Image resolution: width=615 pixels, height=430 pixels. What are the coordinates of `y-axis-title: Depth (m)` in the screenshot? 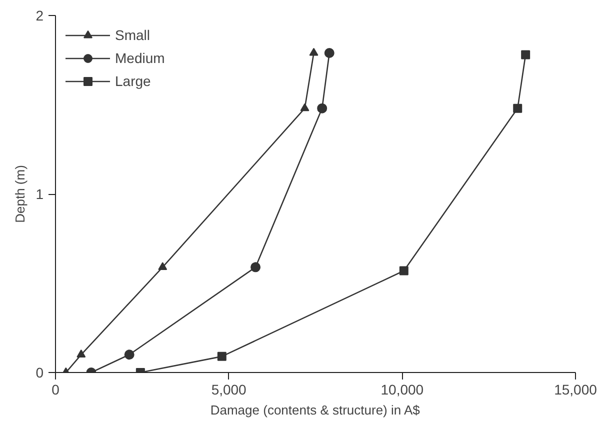 It's located at (20, 194).